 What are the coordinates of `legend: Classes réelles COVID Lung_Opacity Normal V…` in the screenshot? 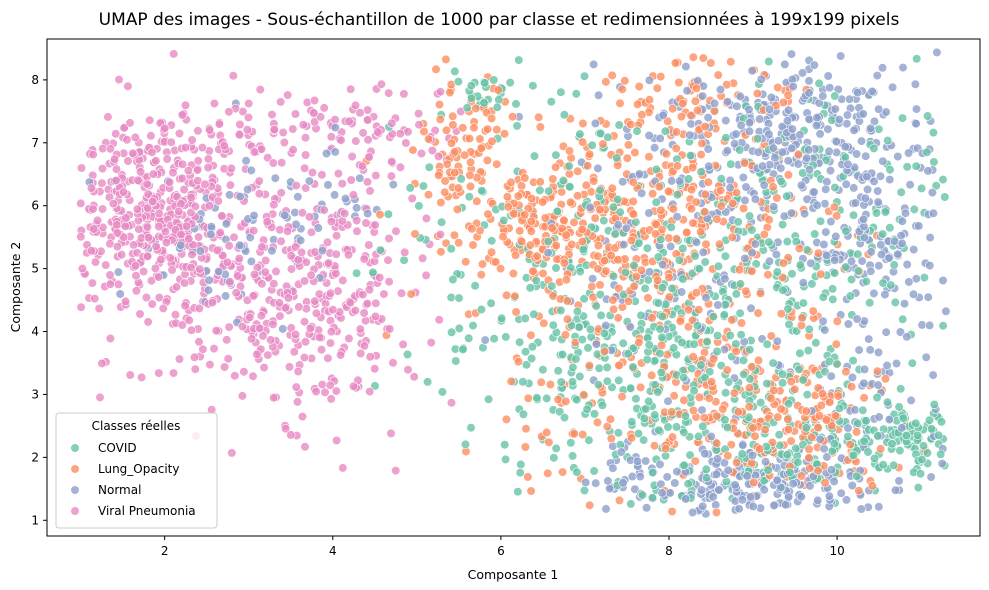 It's located at (136, 470).